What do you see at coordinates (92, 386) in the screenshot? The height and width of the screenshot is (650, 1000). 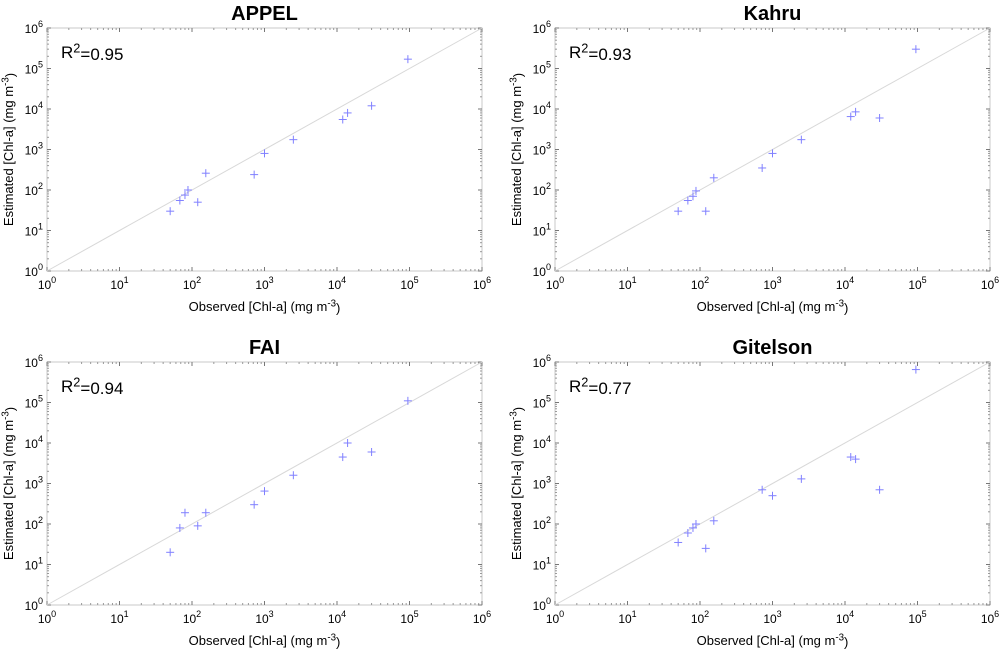 I see `r-squared-annotation: R2=0.94` at bounding box center [92, 386].